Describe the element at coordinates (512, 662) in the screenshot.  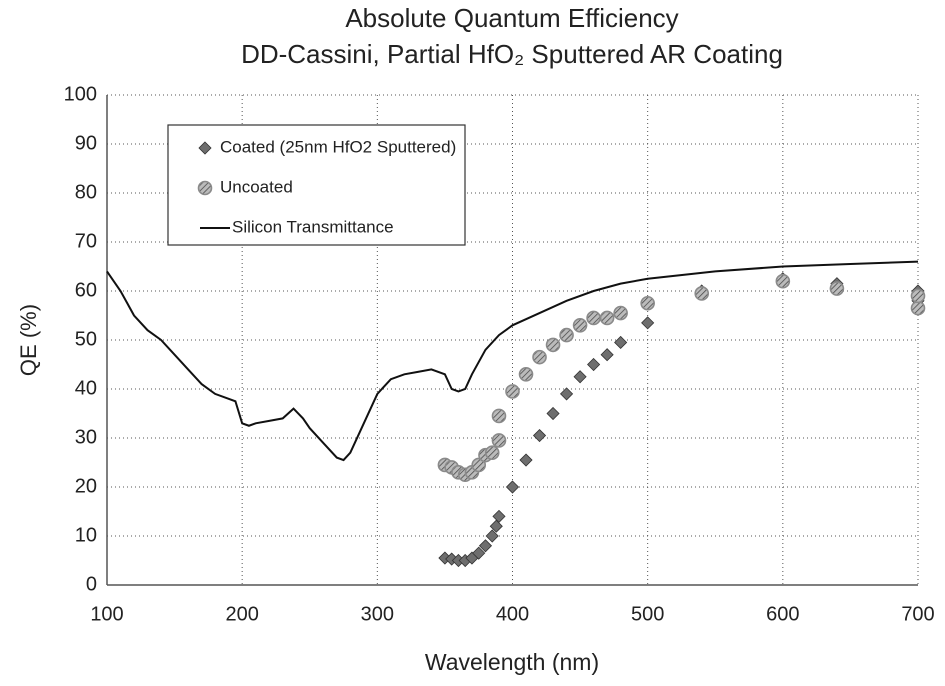
I see `x-axis-label: Wavelength (nm)` at that location.